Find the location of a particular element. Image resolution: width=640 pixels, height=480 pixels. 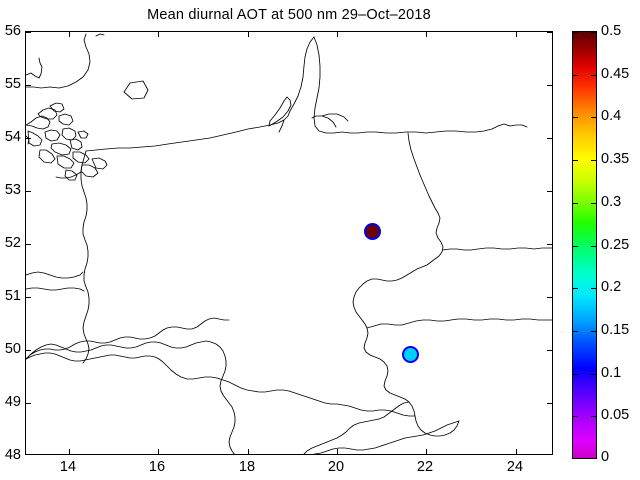

xtick-label: 14 is located at coordinates (68, 467).